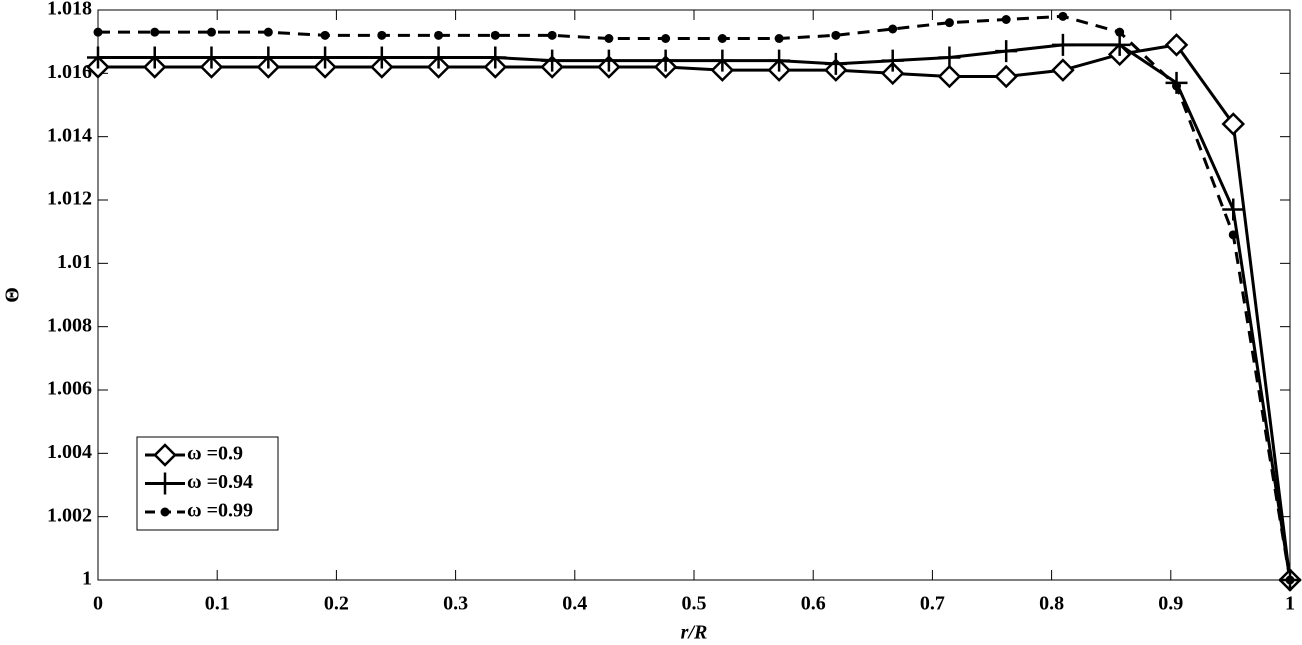 This screenshot has height=645, width=1302. Describe the element at coordinates (574, 604) in the screenshot. I see `x-tick-label: 0.4` at that location.